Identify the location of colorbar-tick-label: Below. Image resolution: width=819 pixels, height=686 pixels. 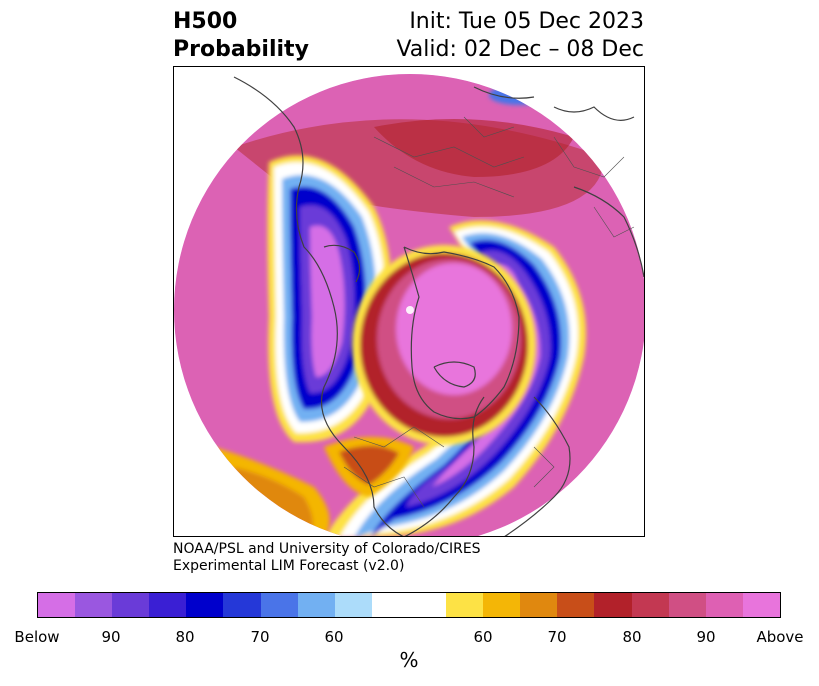
(37, 637).